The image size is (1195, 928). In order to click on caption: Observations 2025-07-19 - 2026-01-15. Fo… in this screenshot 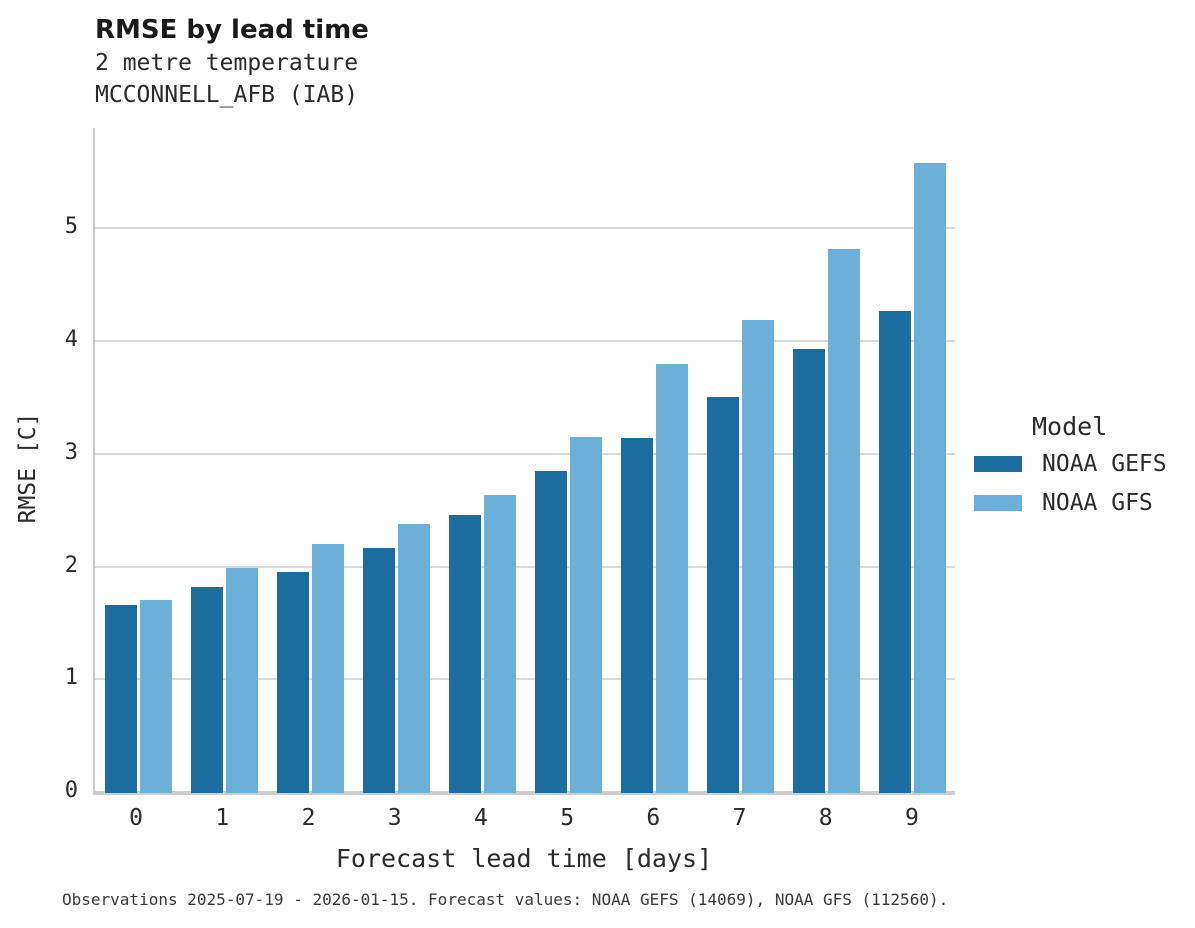, I will do `click(505, 899)`.